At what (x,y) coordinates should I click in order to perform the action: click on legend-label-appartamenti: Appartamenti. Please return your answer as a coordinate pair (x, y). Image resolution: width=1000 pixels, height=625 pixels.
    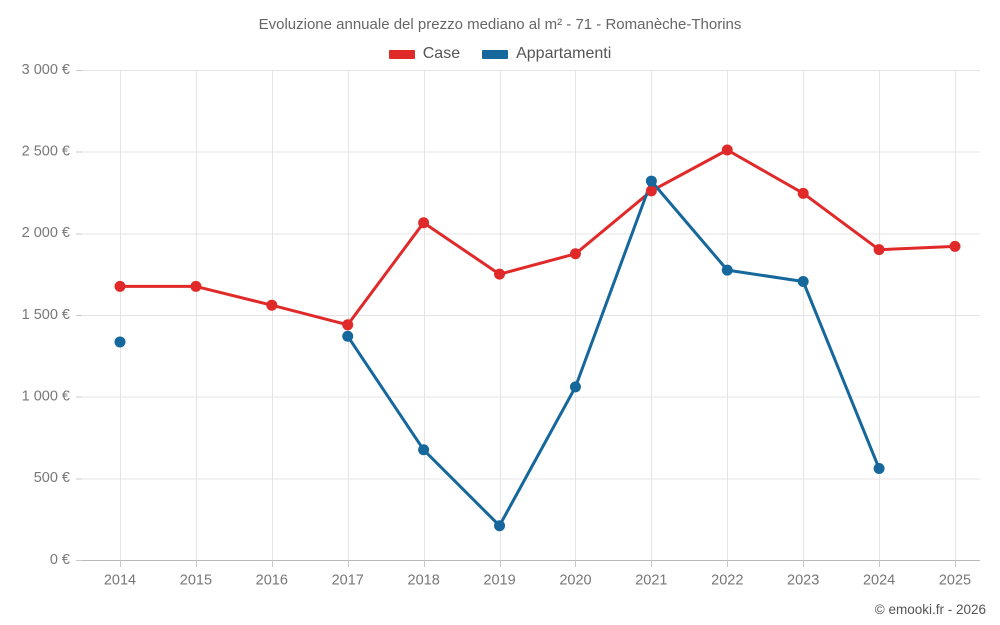
    Looking at the image, I should click on (564, 53).